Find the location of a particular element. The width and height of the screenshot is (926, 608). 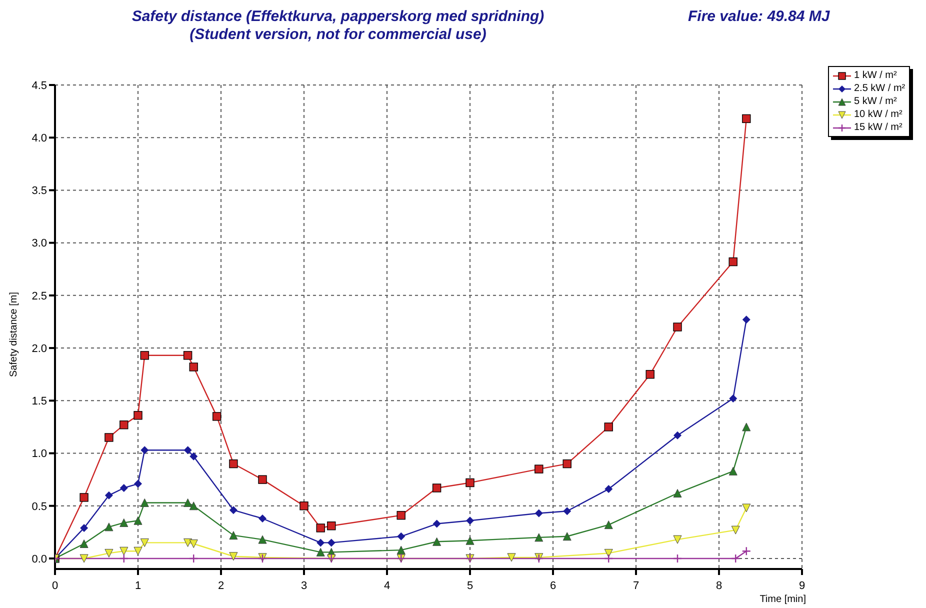

x-tick-label: 2 is located at coordinates (221, 586).